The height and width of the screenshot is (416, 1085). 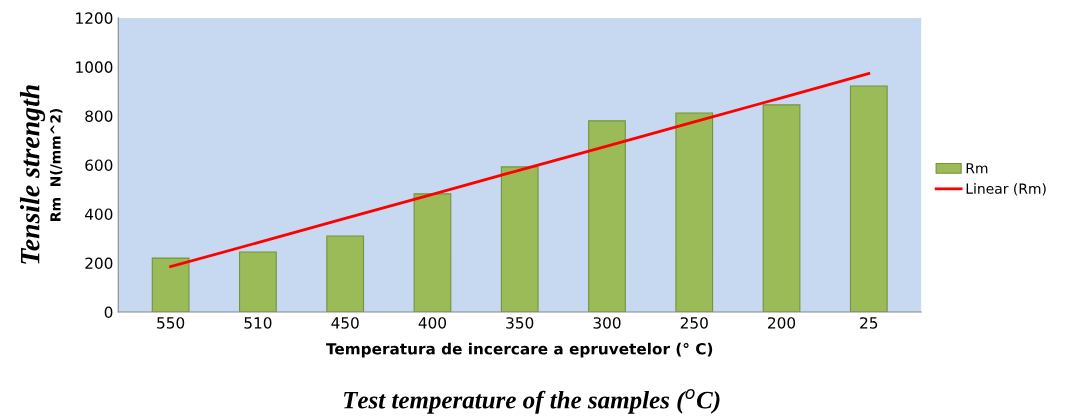 What do you see at coordinates (519, 350) in the screenshot?
I see `x-axis-title: Temperatura de incercare a epruvetelor (° C)` at bounding box center [519, 350].